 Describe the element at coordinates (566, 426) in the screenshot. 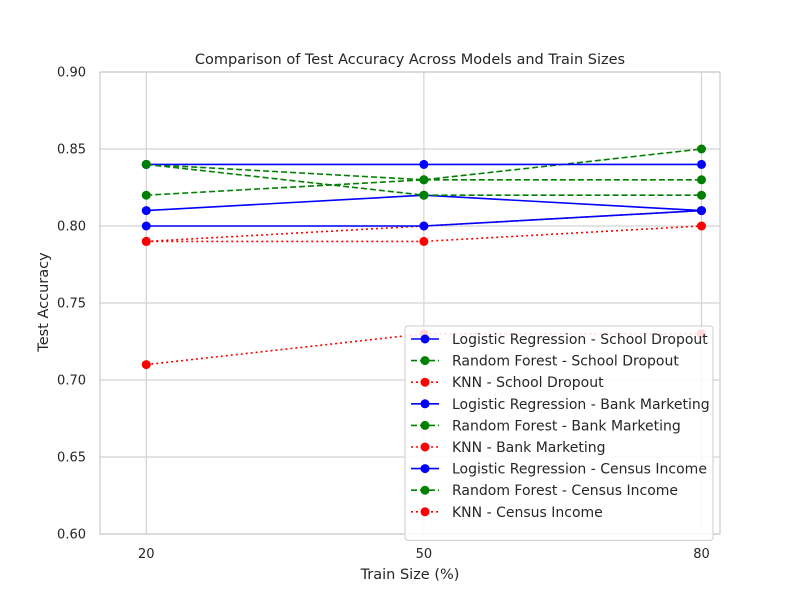

I see `legend-label: Random Forest - Bank Marketing` at that location.